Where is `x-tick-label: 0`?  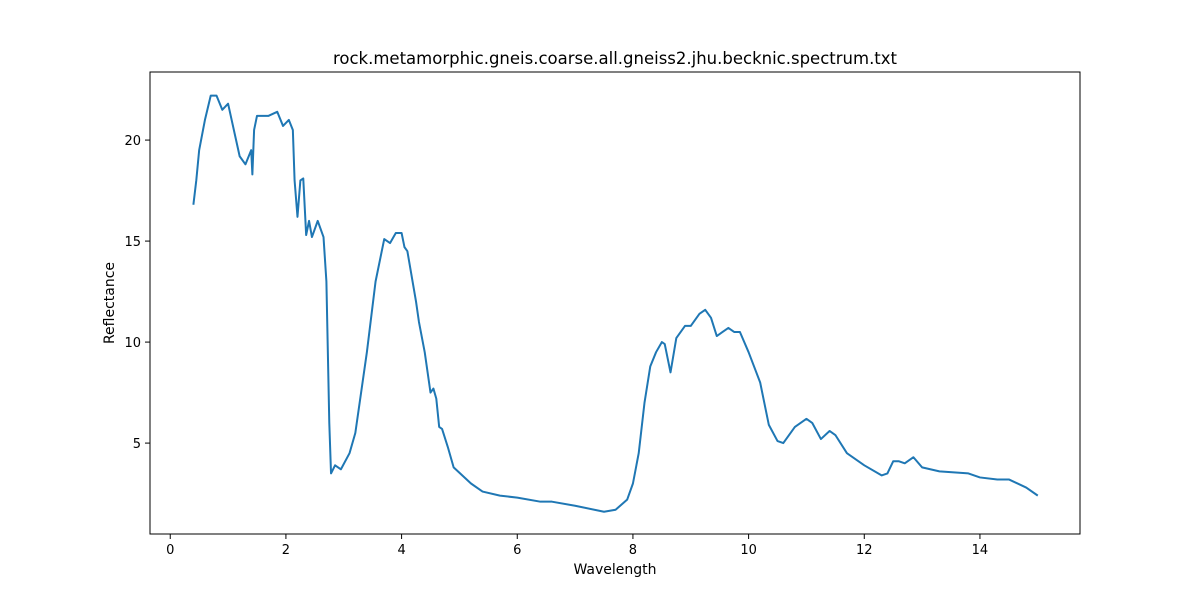
x-tick-label: 0 is located at coordinates (170, 550).